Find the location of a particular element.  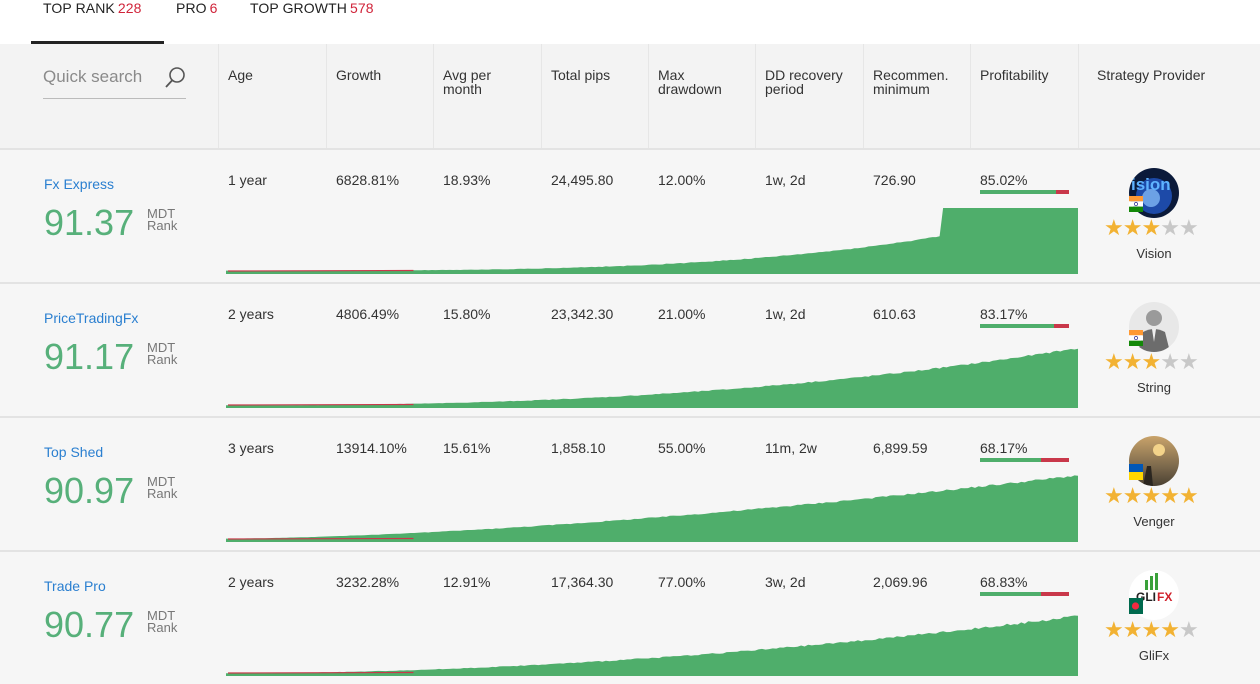

total-pips-value: 23,342.30 is located at coordinates (582, 314).